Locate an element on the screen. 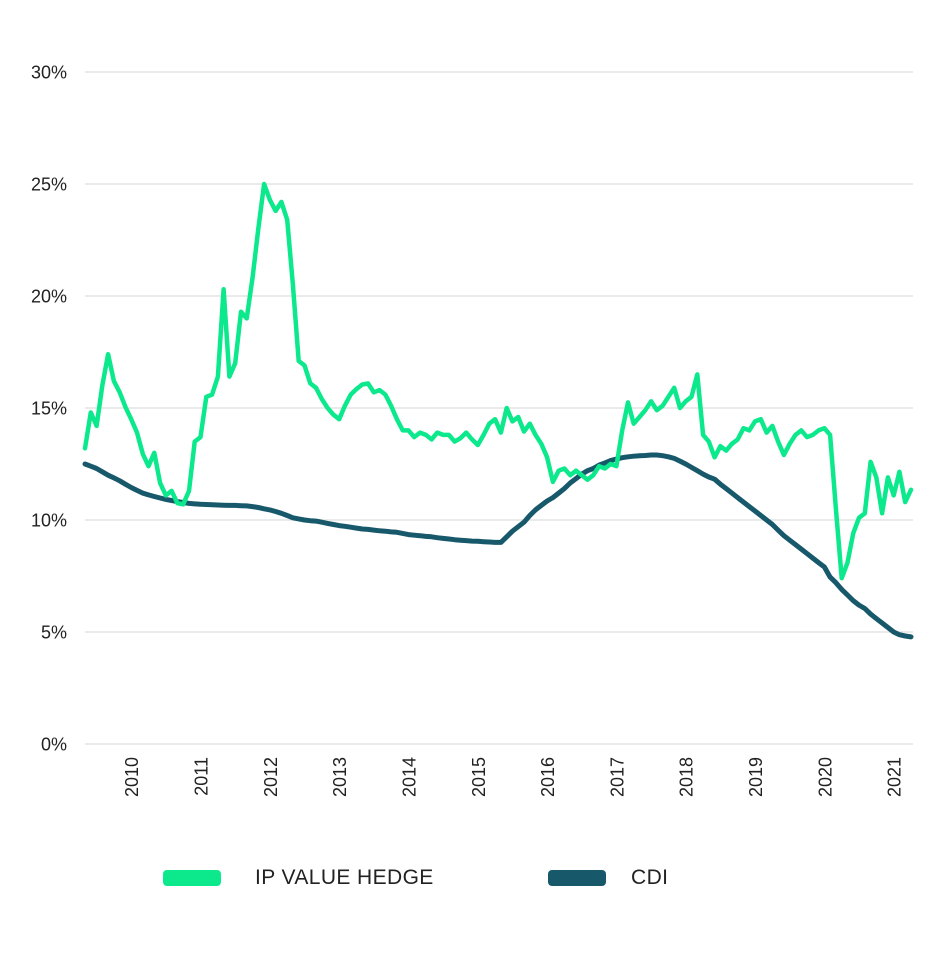  y-tick-label: 10% is located at coordinates (49, 521).